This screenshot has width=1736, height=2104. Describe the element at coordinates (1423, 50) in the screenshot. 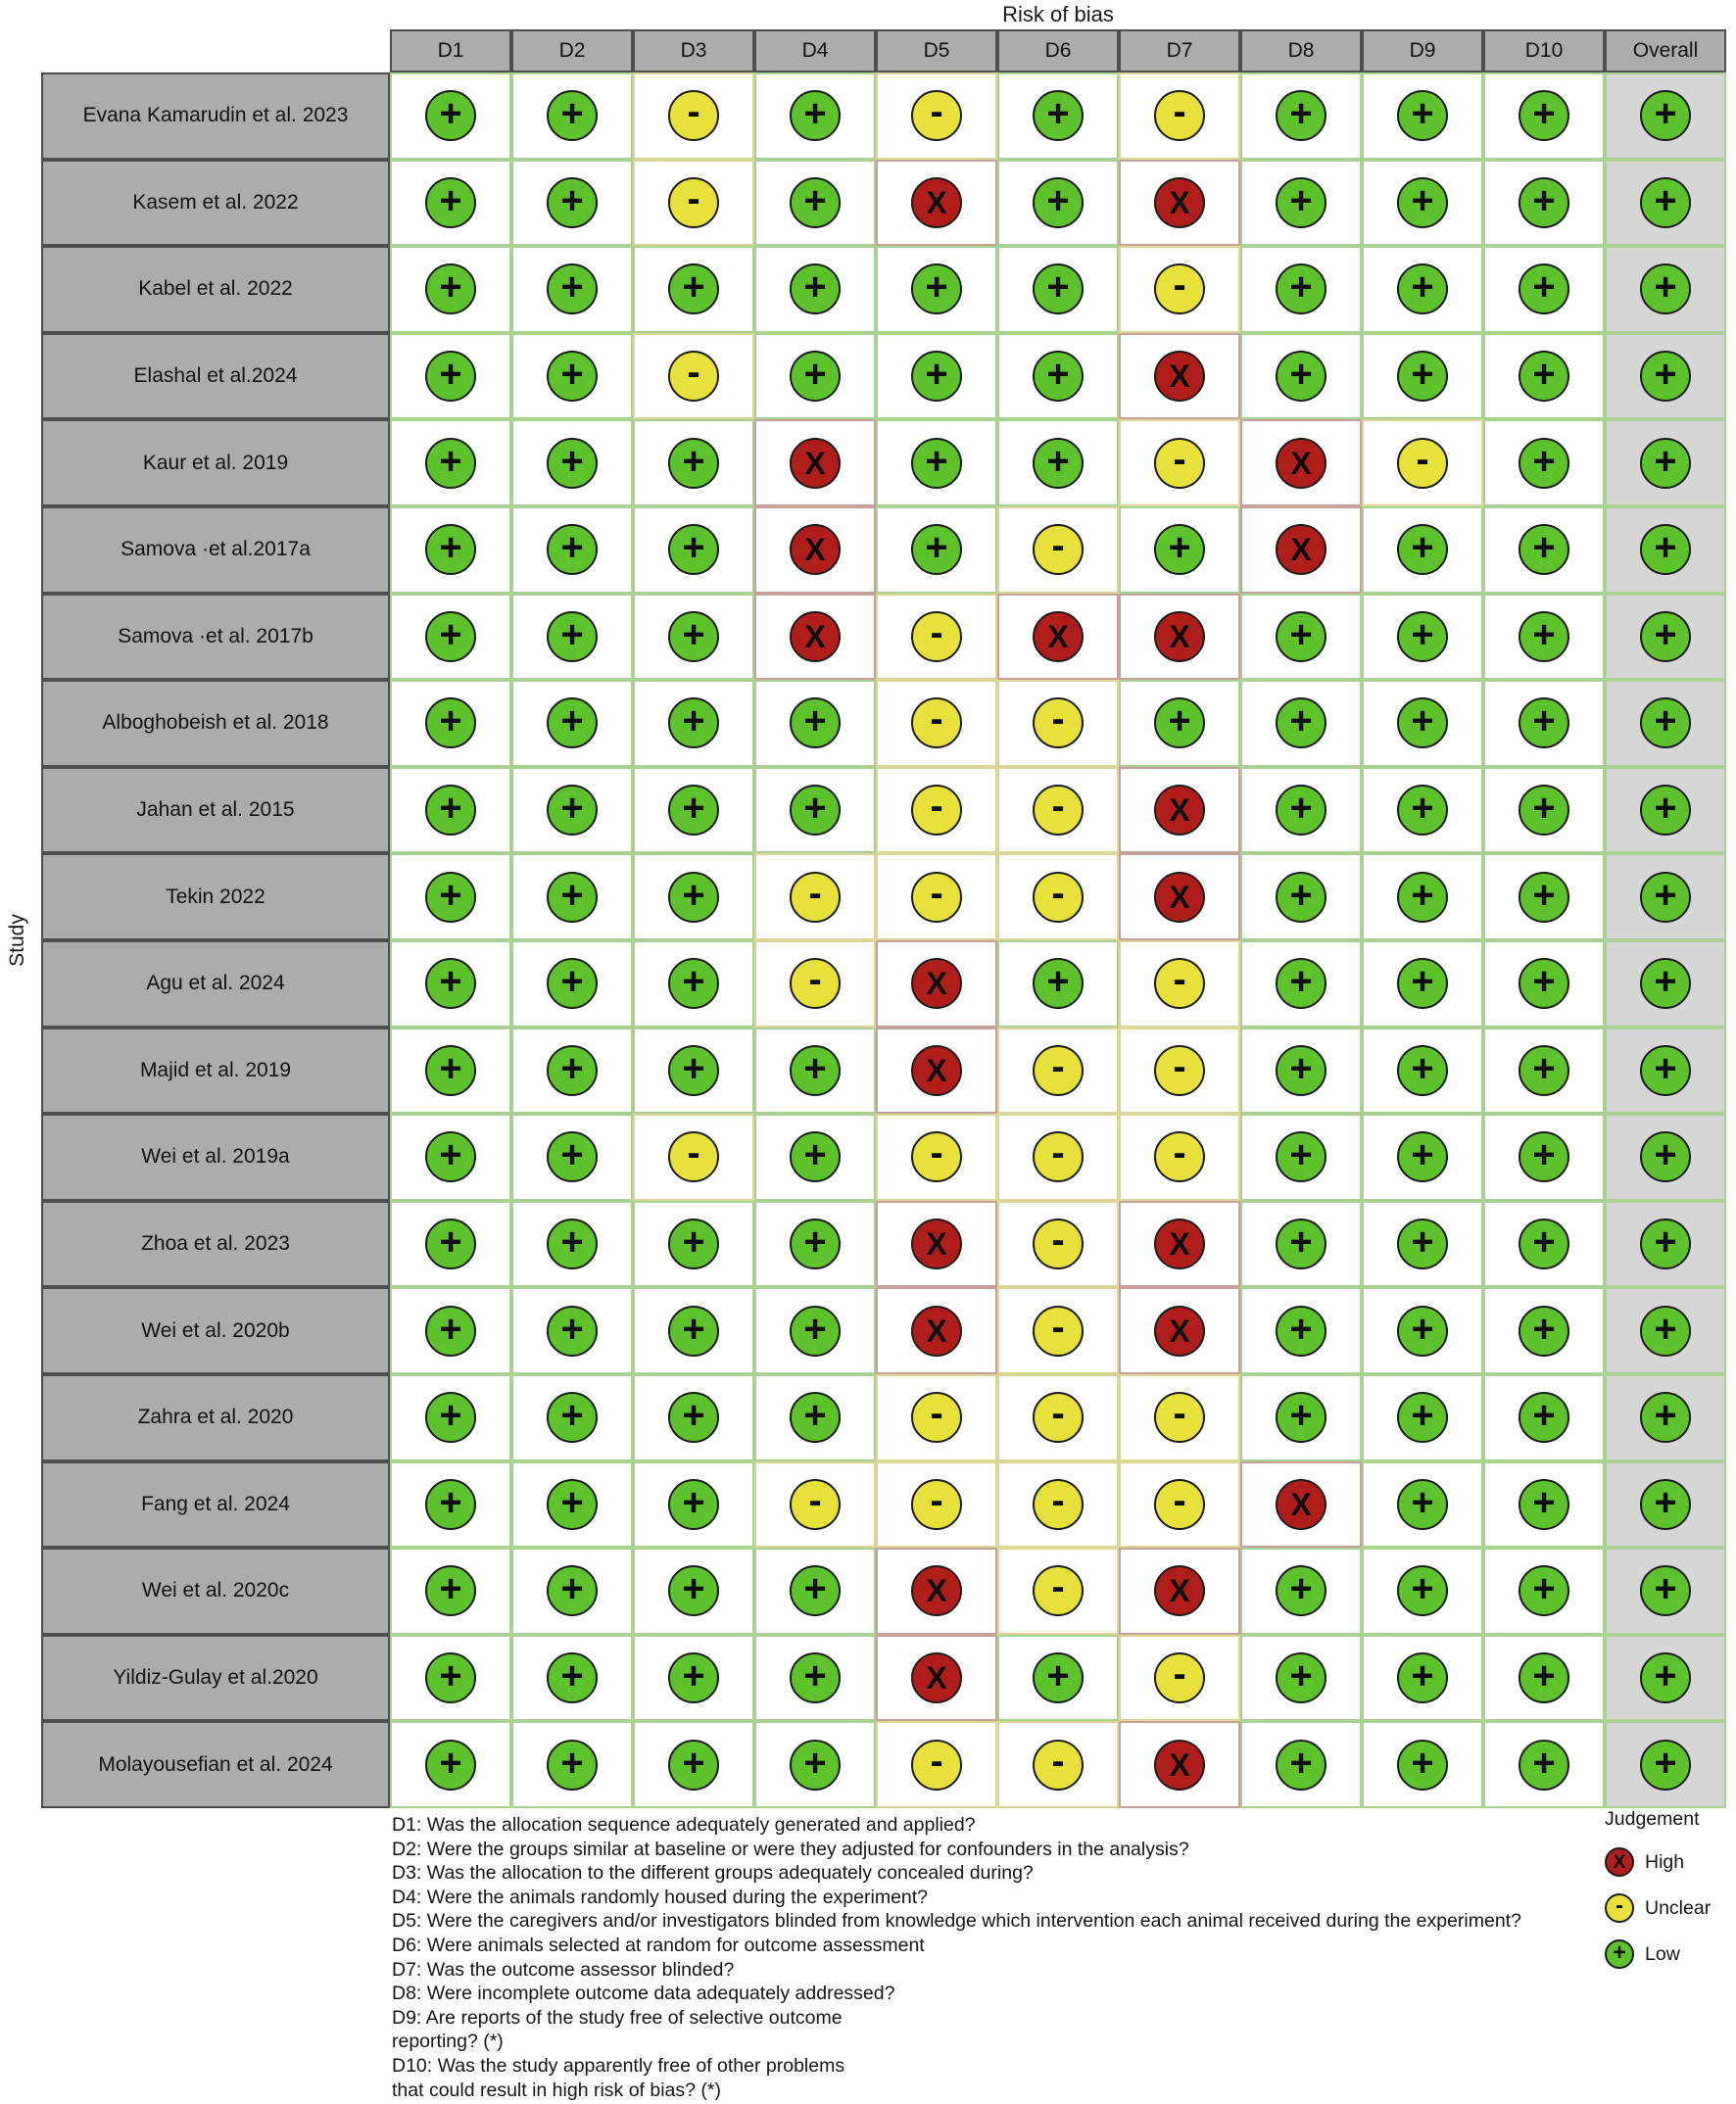

I see `column-header-d9: D9` at that location.